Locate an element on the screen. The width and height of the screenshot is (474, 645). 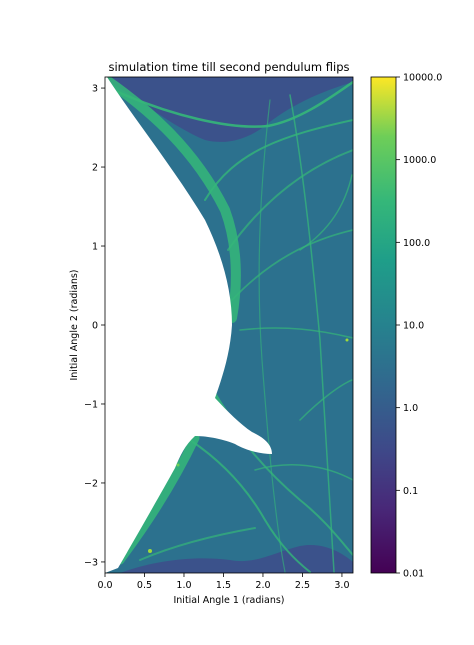
x-tick-label: 2.0 is located at coordinates (262, 585).